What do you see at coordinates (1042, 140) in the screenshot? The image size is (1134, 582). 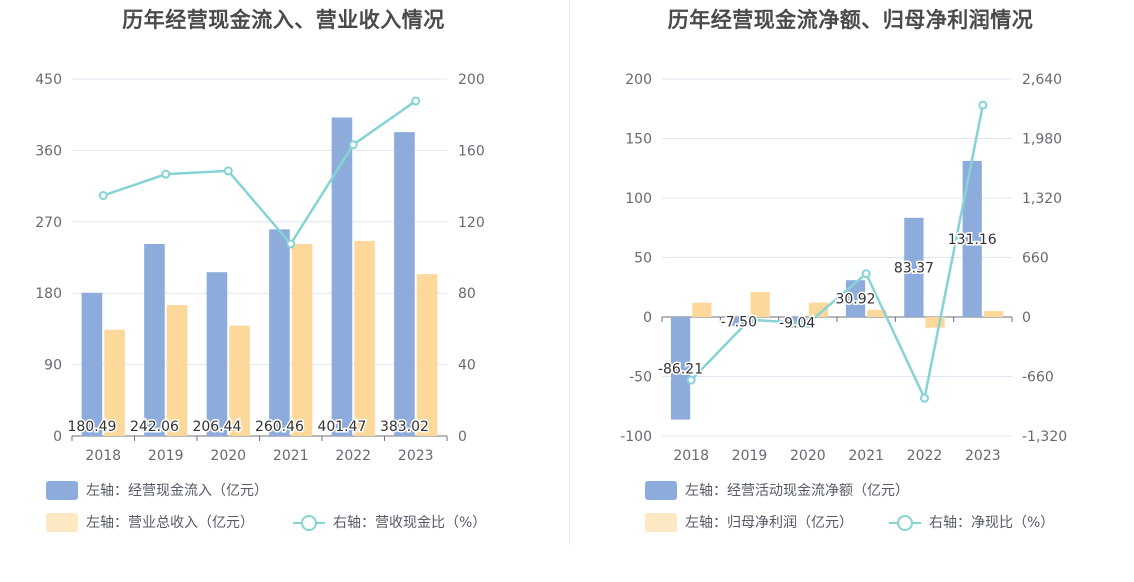 I see `right-axis-tick-label: 1,980` at bounding box center [1042, 140].